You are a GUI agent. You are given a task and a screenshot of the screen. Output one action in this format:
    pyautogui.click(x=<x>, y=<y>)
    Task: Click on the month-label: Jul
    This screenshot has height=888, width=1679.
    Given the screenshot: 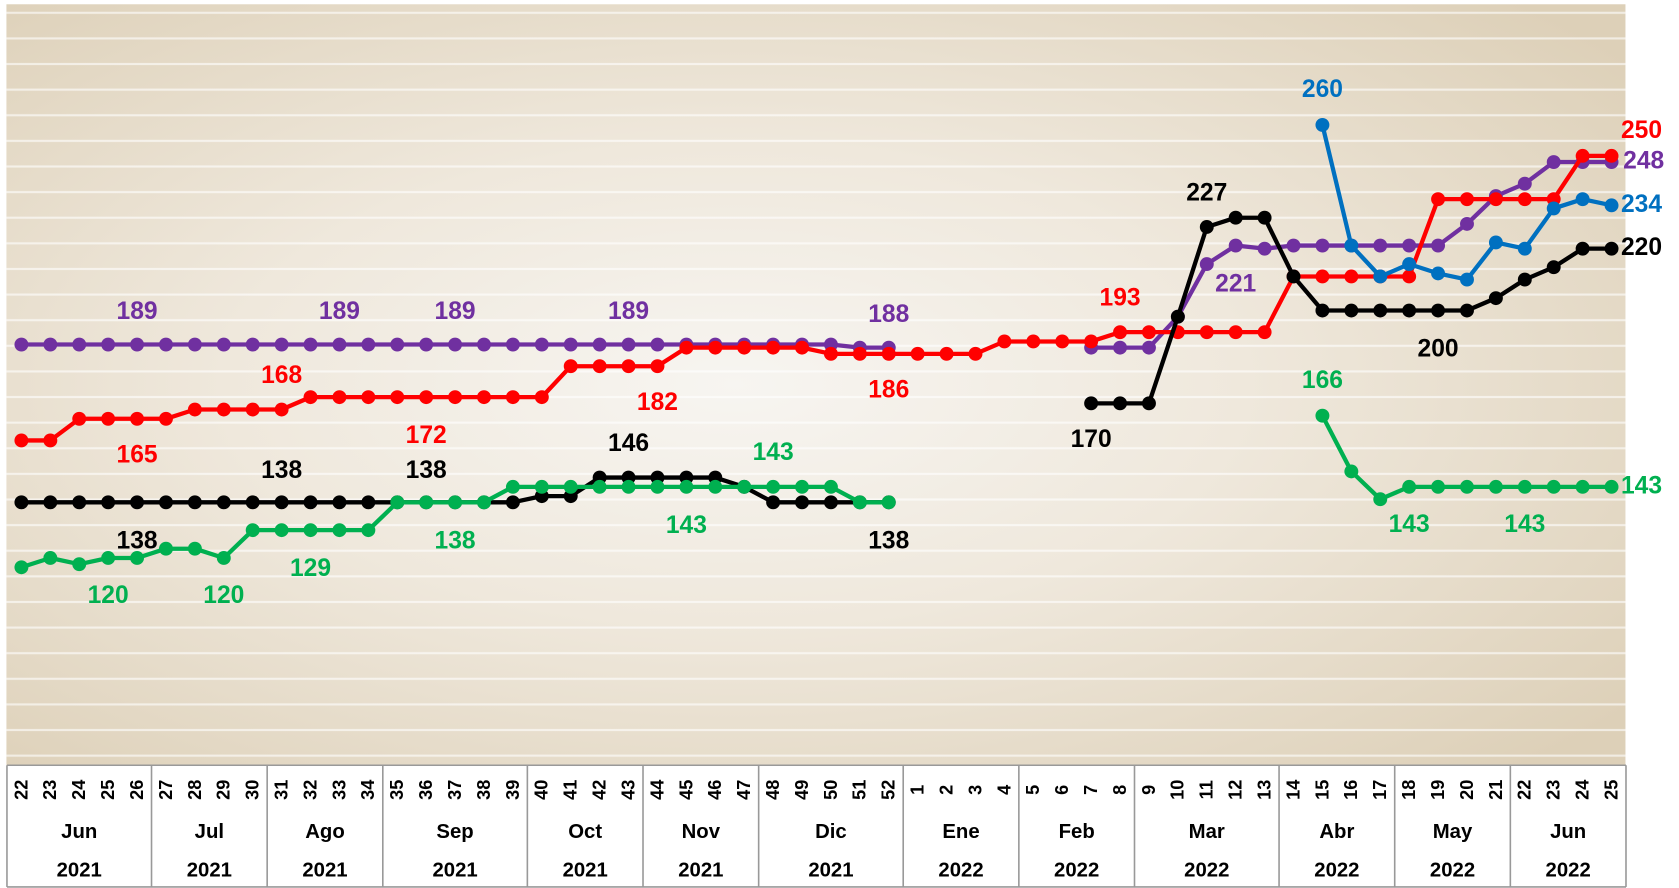 What is the action you would take?
    pyautogui.click(x=209, y=832)
    